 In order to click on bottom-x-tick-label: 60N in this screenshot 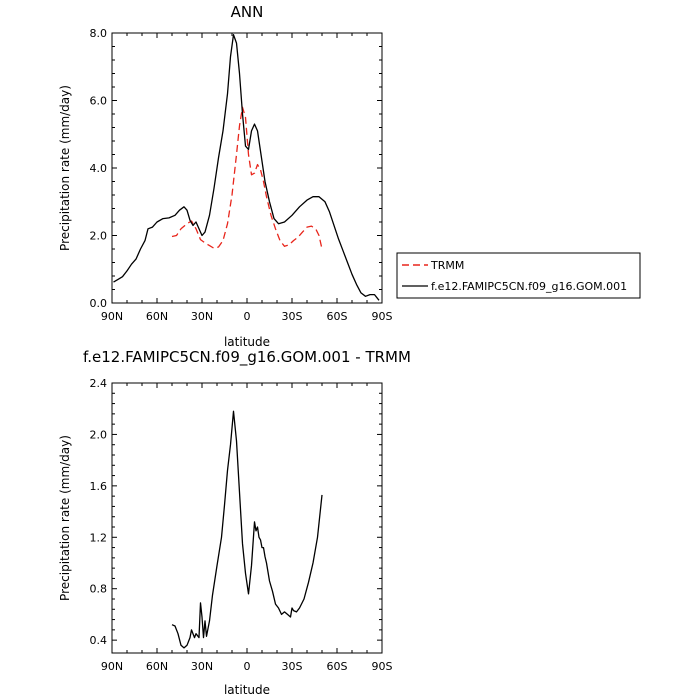, I will do `click(157, 666)`.